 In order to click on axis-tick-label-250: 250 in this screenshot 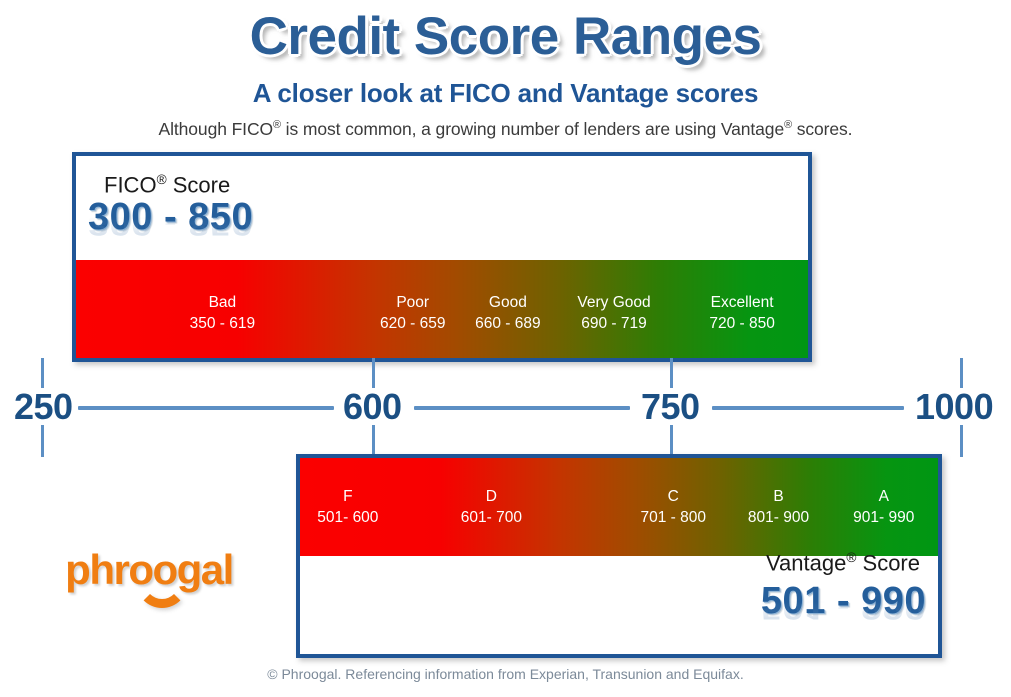, I will do `click(43, 406)`.